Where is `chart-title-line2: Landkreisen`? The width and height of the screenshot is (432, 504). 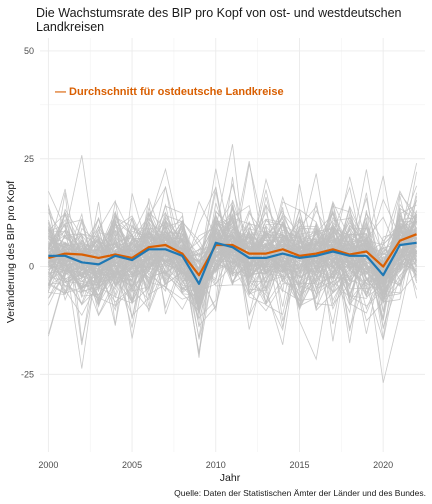
chart-title-line2: Landkreisen is located at coordinates (70, 27).